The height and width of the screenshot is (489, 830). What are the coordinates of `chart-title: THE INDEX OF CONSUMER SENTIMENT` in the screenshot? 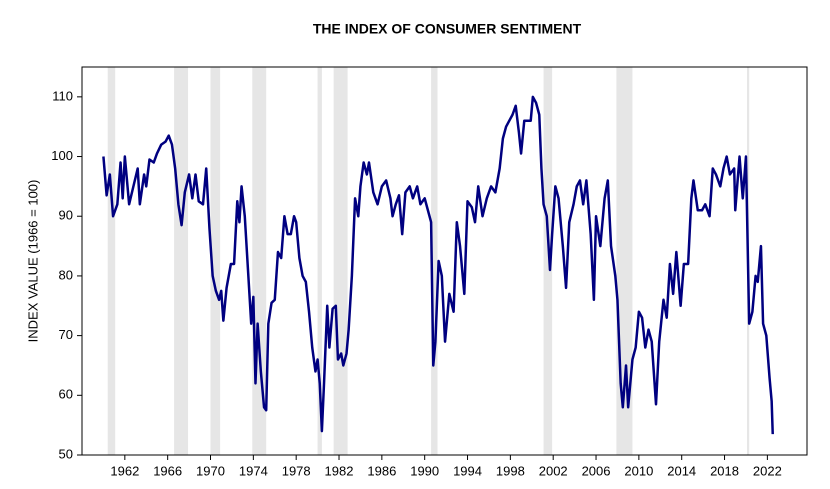 It's located at (447, 29).